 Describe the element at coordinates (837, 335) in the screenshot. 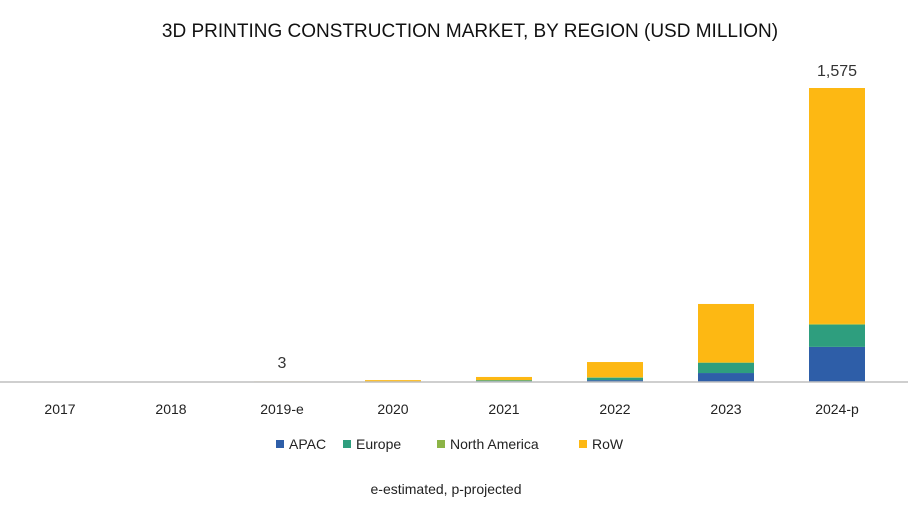

I see `bar-europe-2024-p` at that location.